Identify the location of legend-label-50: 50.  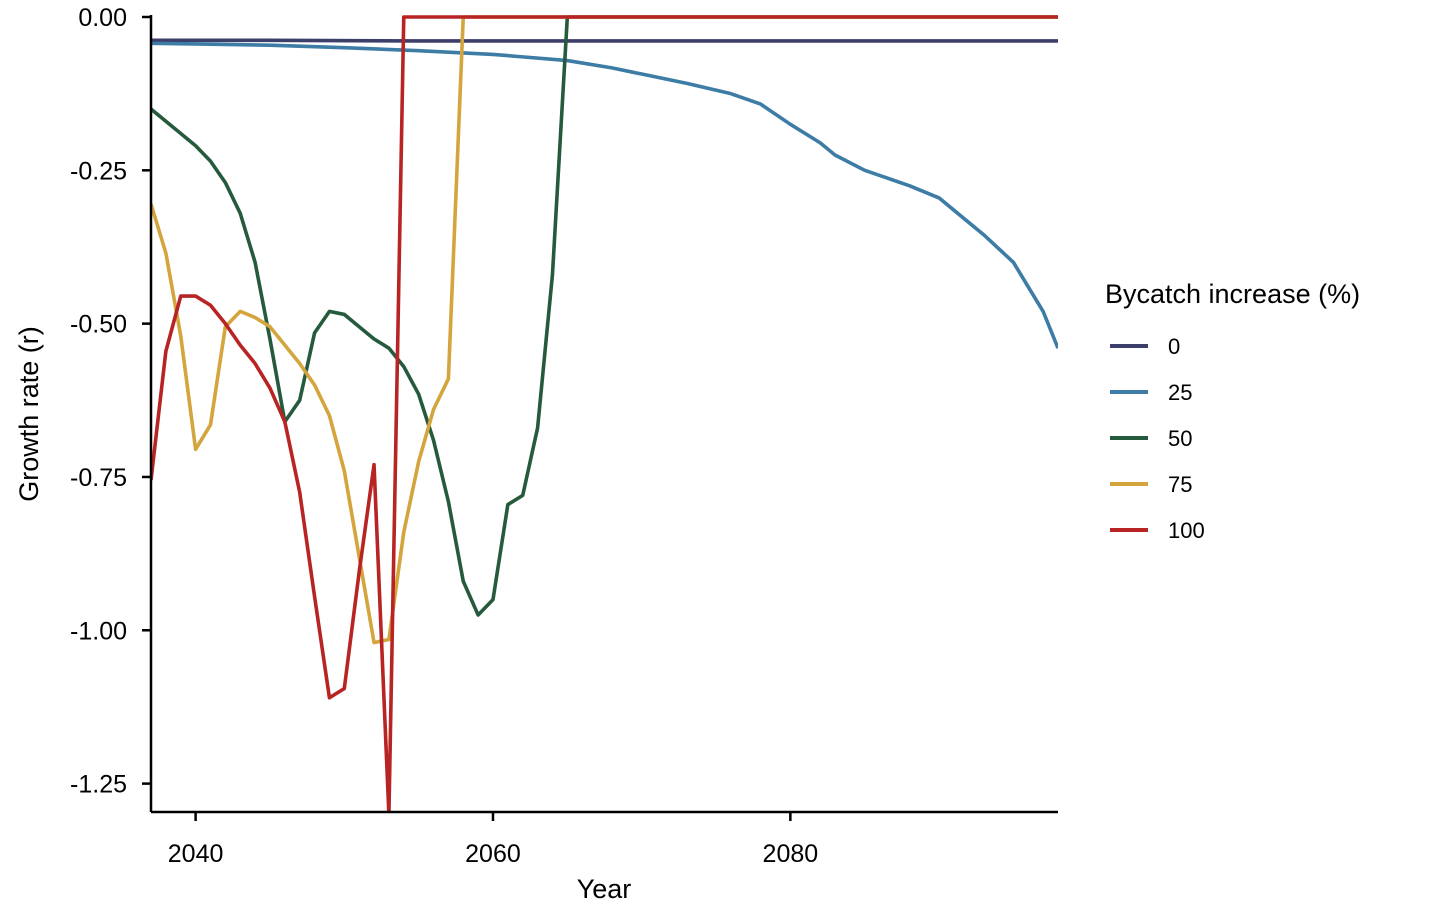
(1180, 438).